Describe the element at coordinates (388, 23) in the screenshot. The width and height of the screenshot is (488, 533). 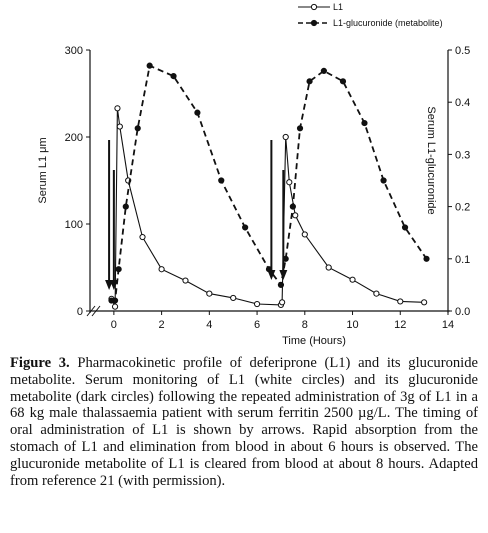
I see `legend-entry: L1-glucuronide (metabolite)` at that location.